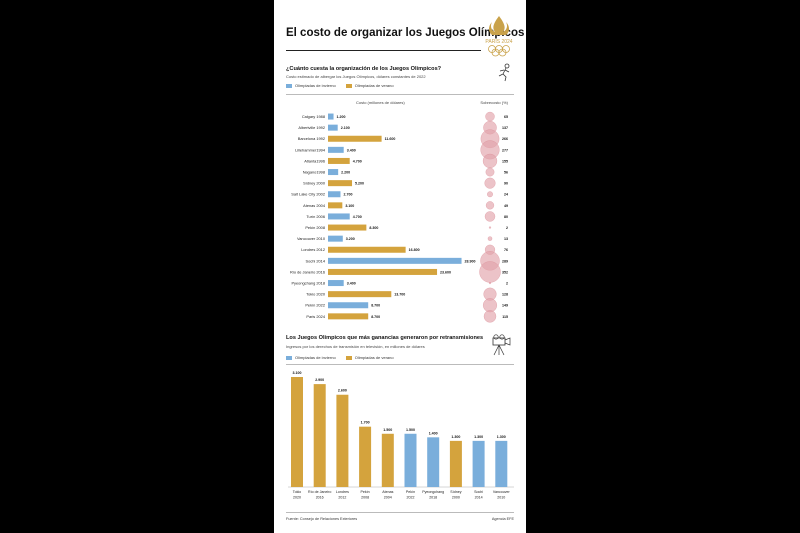 The width and height of the screenshot is (800, 533). I want to click on overrun-value-label: 65, so click(506, 117).